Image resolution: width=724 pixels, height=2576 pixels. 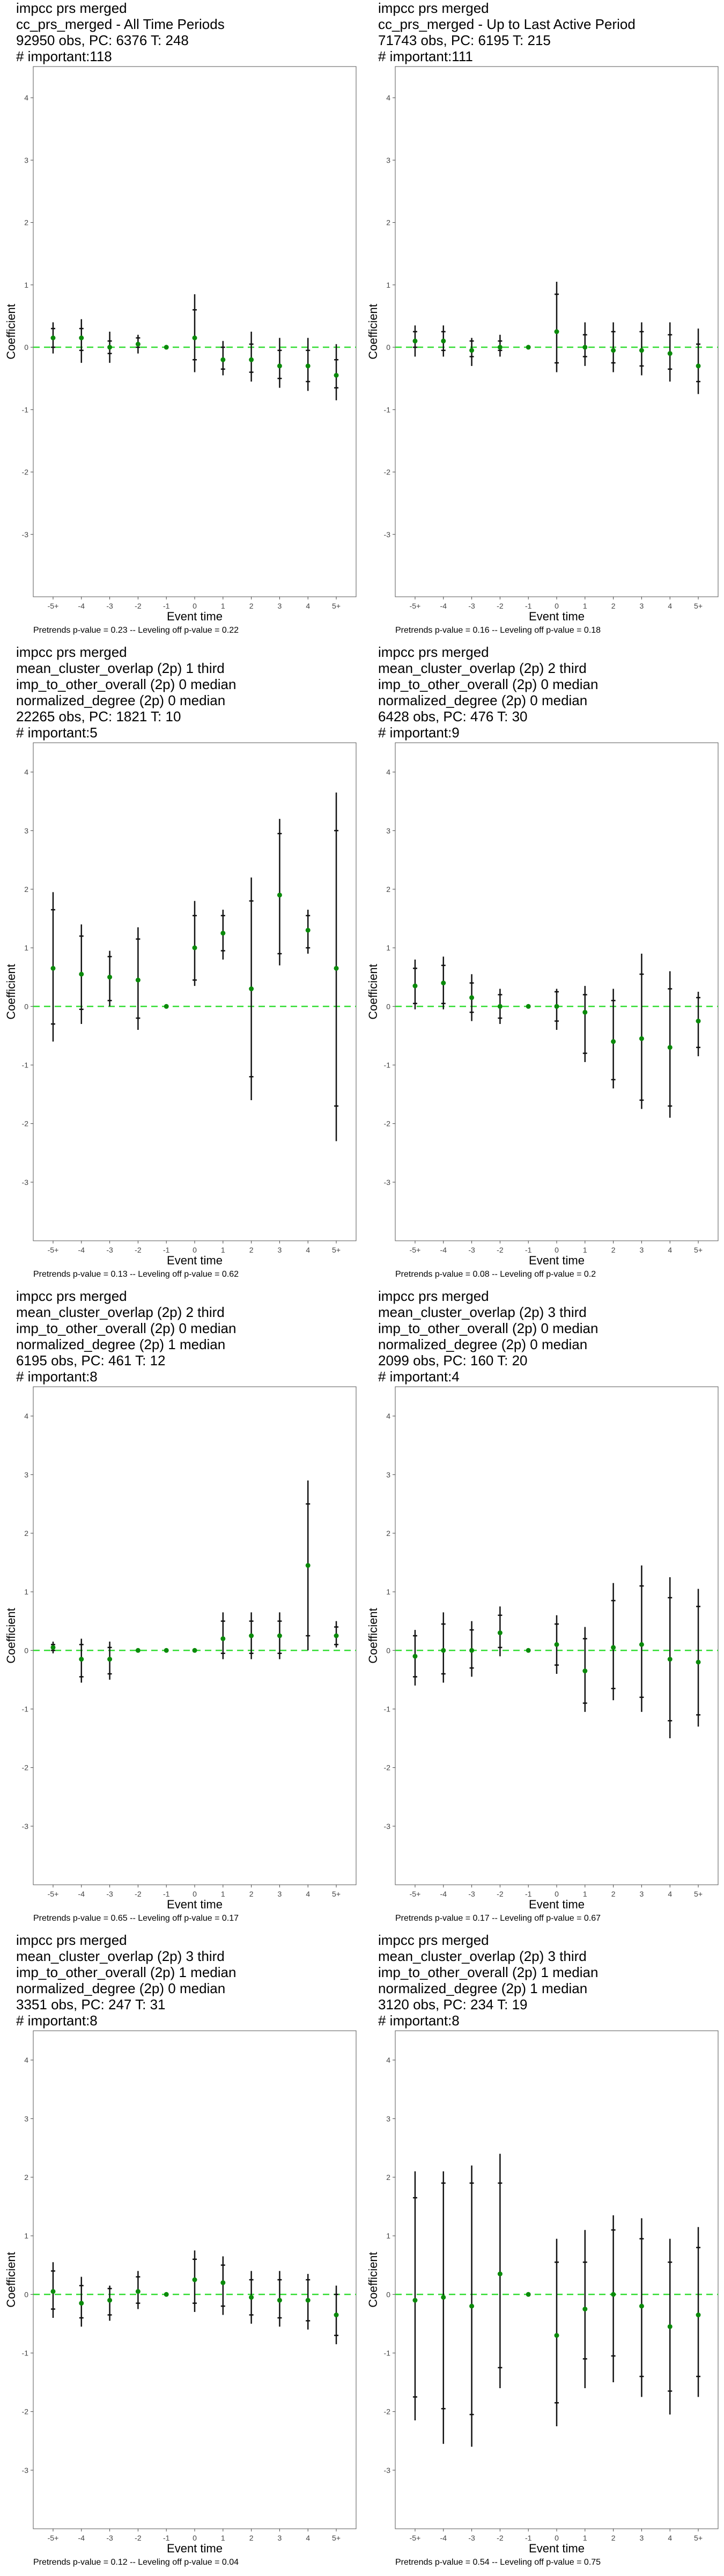 What do you see at coordinates (557, 2548) in the screenshot?
I see `x-axis-label: Event time` at bounding box center [557, 2548].